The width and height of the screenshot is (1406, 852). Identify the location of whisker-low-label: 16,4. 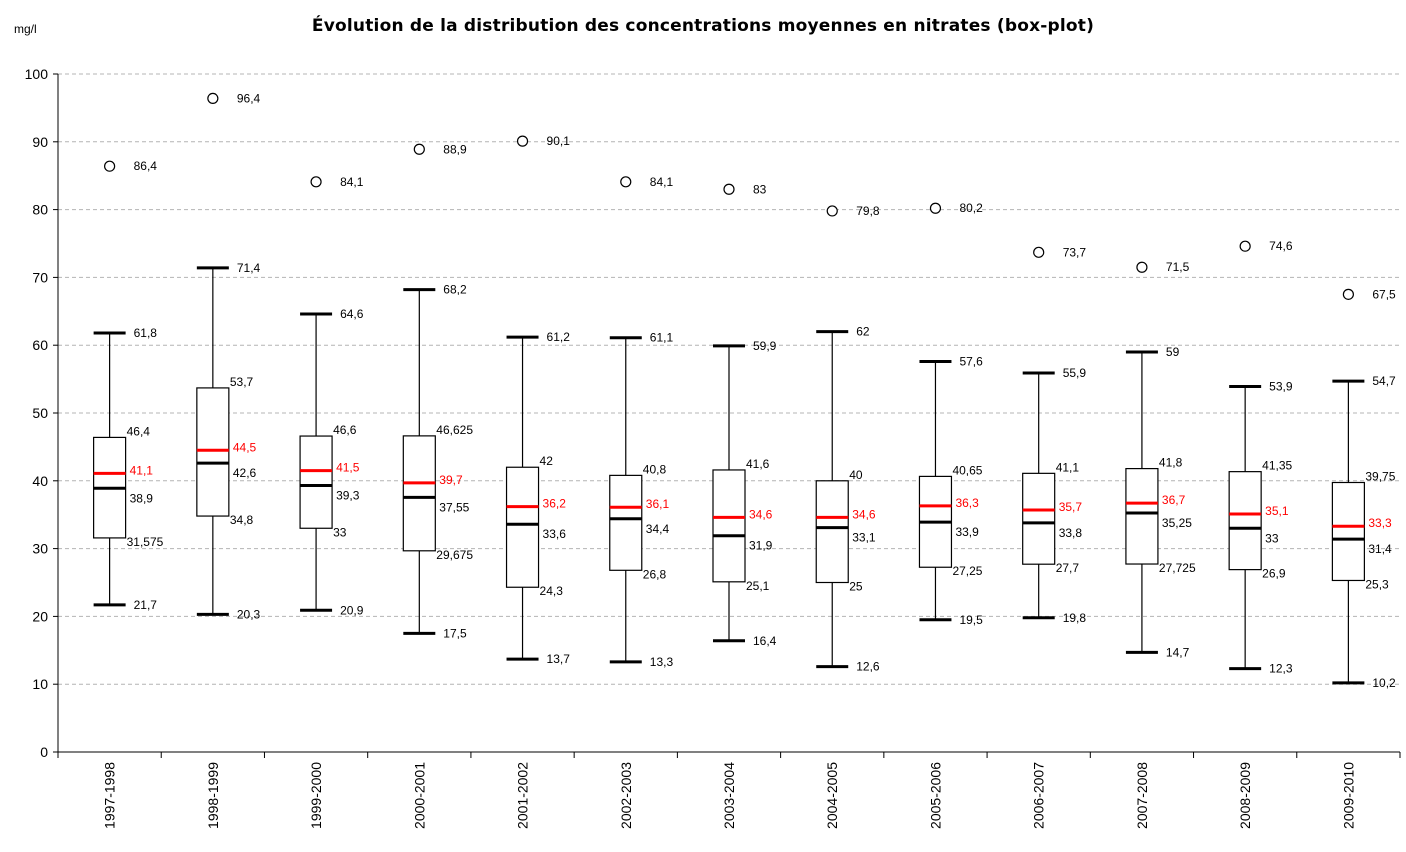
(765, 641).